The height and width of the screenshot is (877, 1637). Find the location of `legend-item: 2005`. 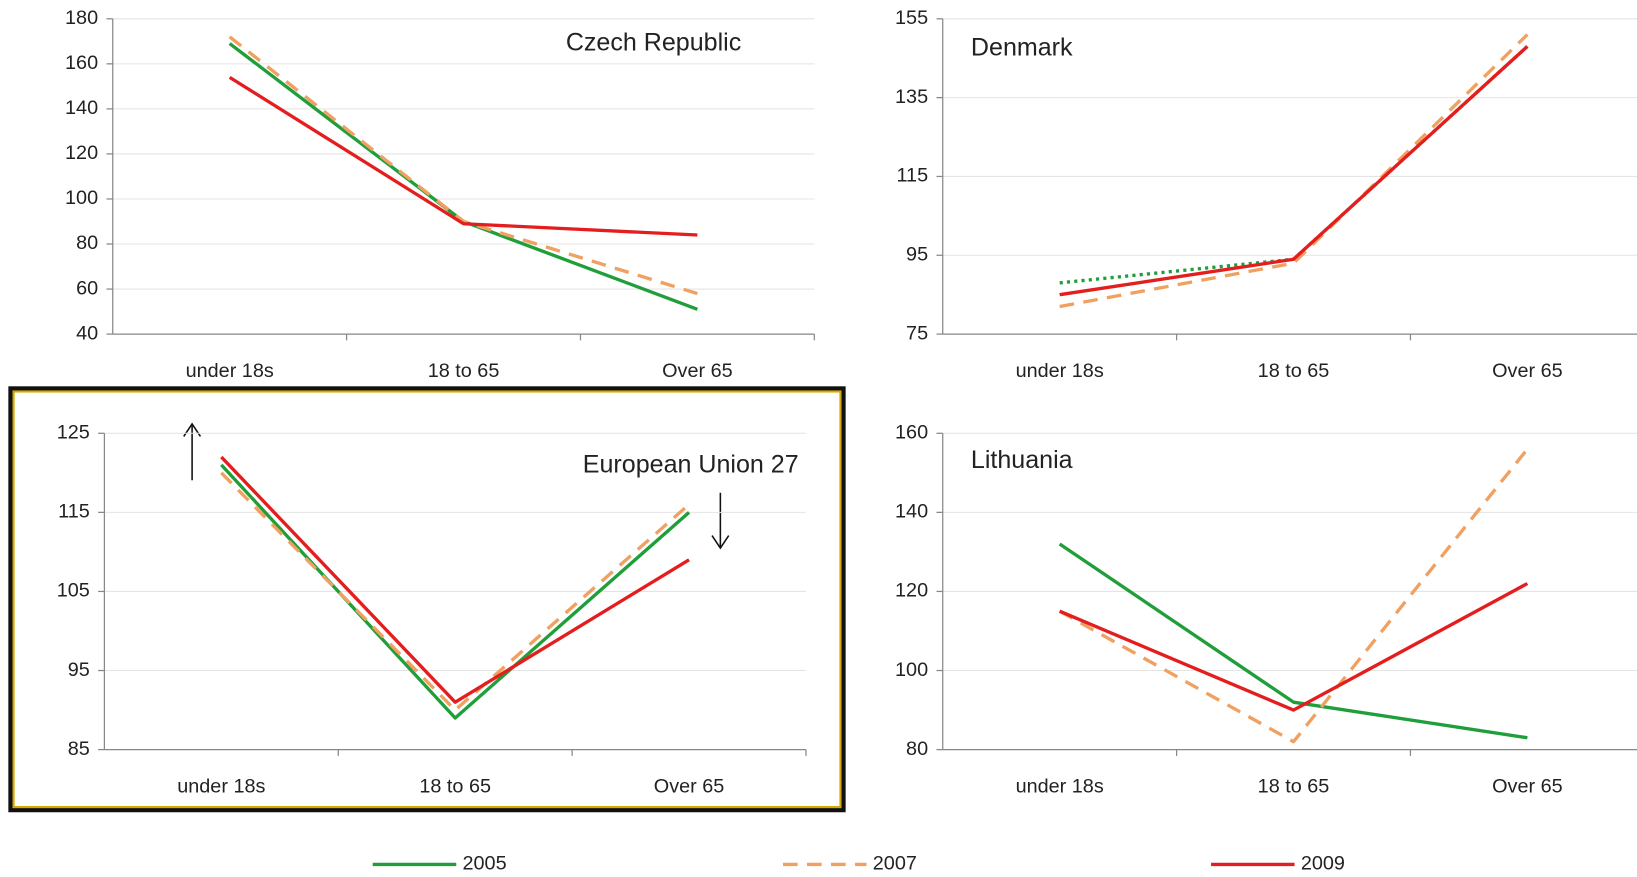

legend-item: 2005 is located at coordinates (439, 864).